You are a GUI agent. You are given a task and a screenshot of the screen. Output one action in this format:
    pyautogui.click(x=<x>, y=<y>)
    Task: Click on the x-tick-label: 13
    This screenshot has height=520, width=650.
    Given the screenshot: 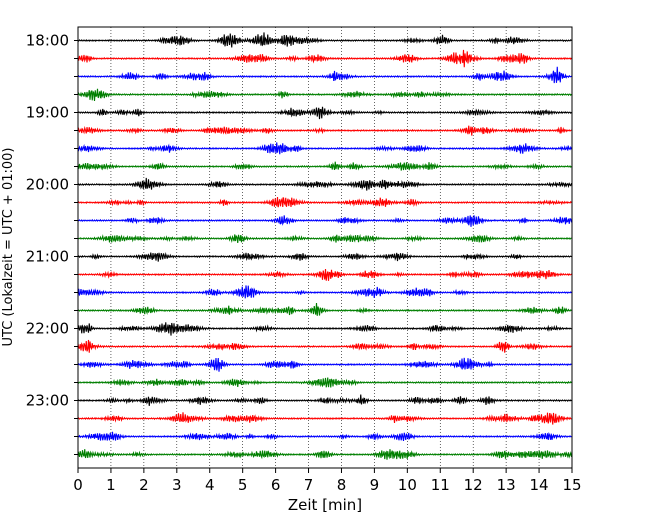 What is the action you would take?
    pyautogui.click(x=506, y=485)
    